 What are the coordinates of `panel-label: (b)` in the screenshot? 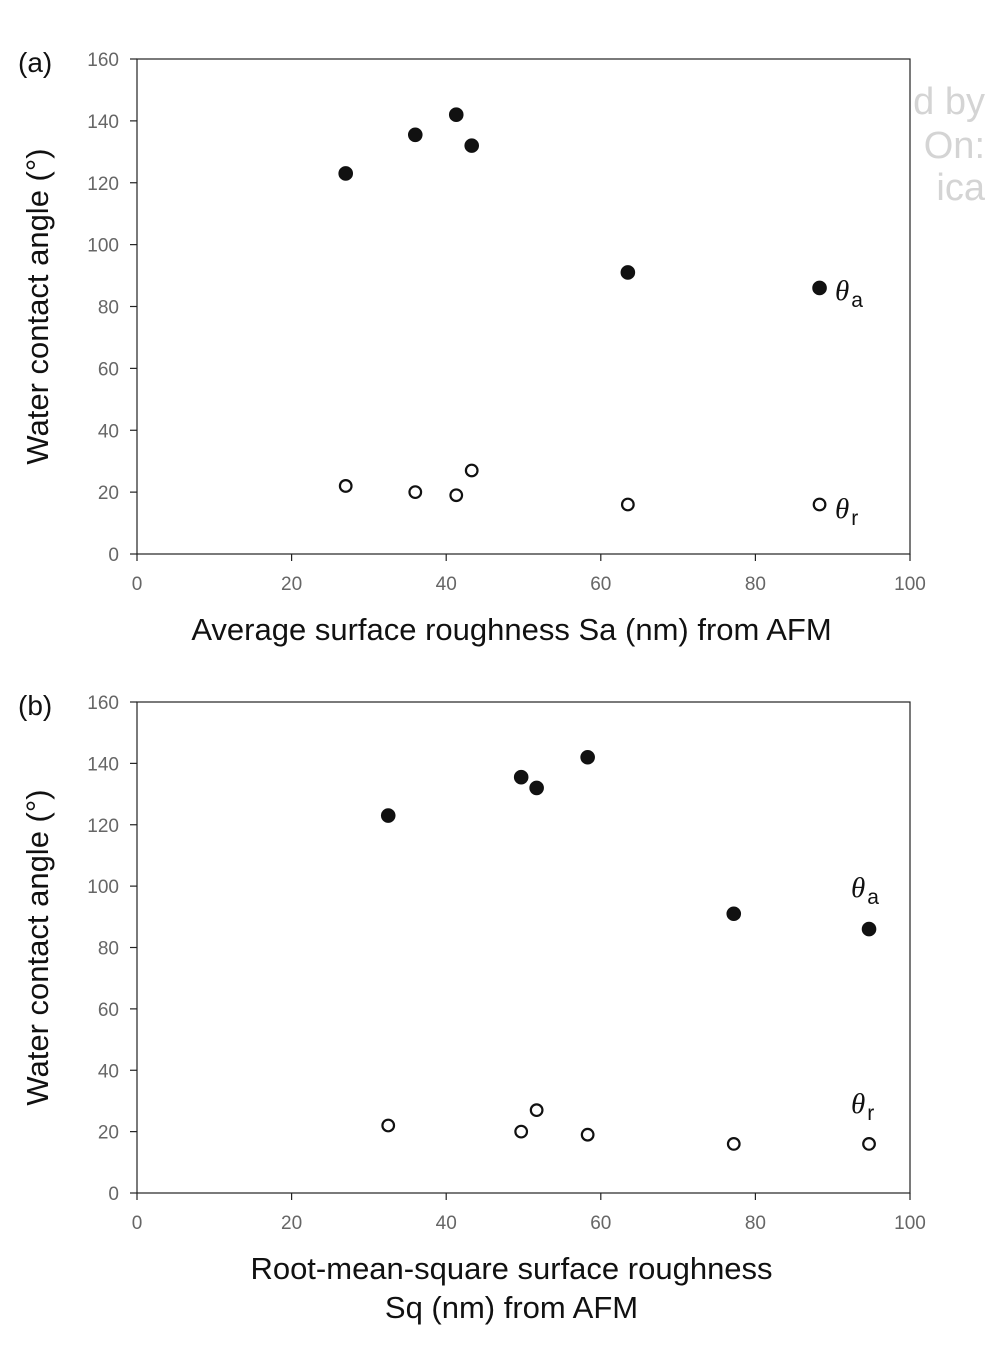 It's located at (35, 705).